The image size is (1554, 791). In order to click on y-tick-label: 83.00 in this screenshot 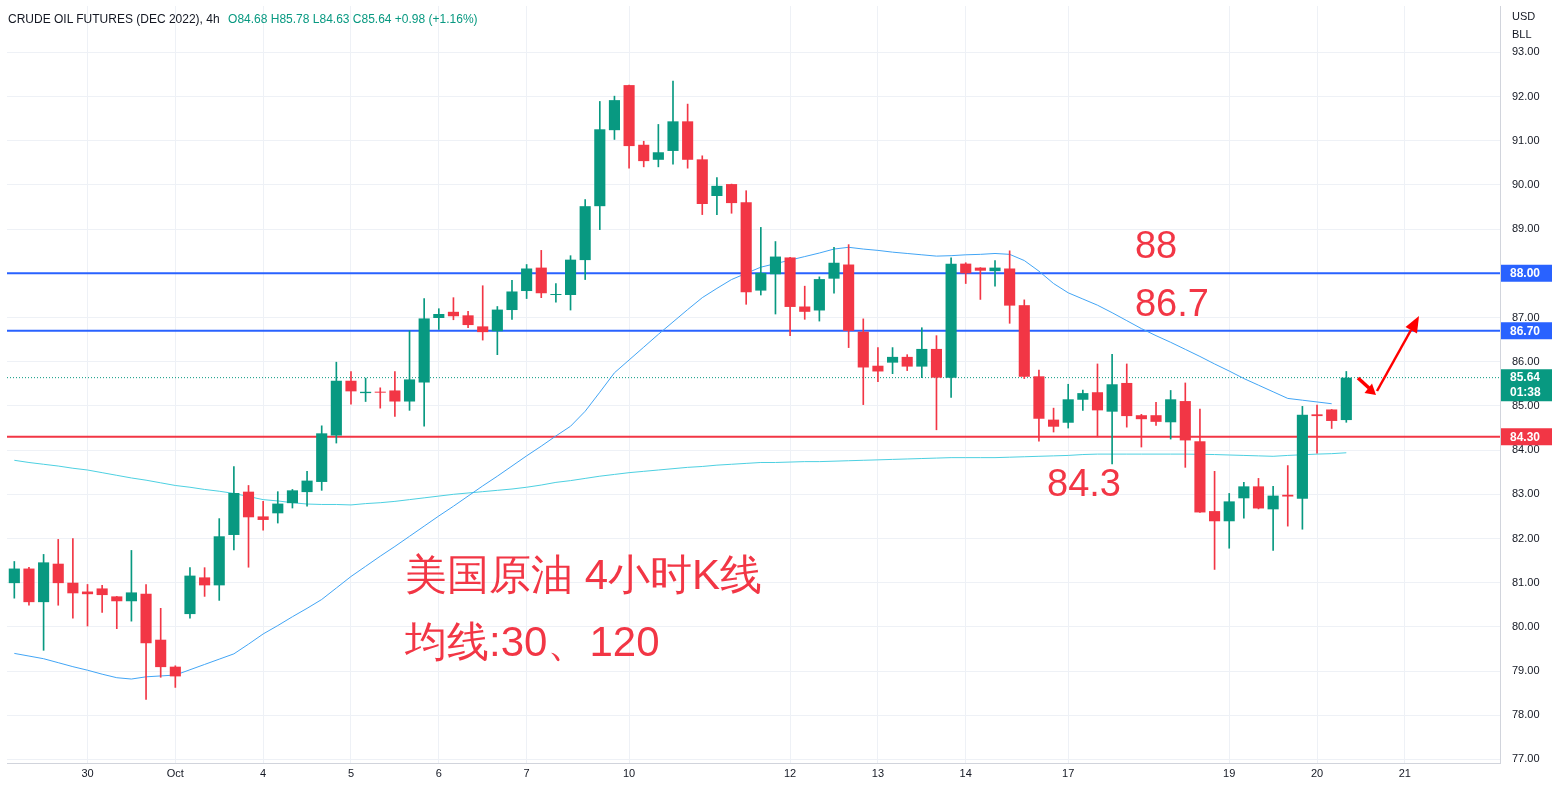, I will do `click(1526, 493)`.